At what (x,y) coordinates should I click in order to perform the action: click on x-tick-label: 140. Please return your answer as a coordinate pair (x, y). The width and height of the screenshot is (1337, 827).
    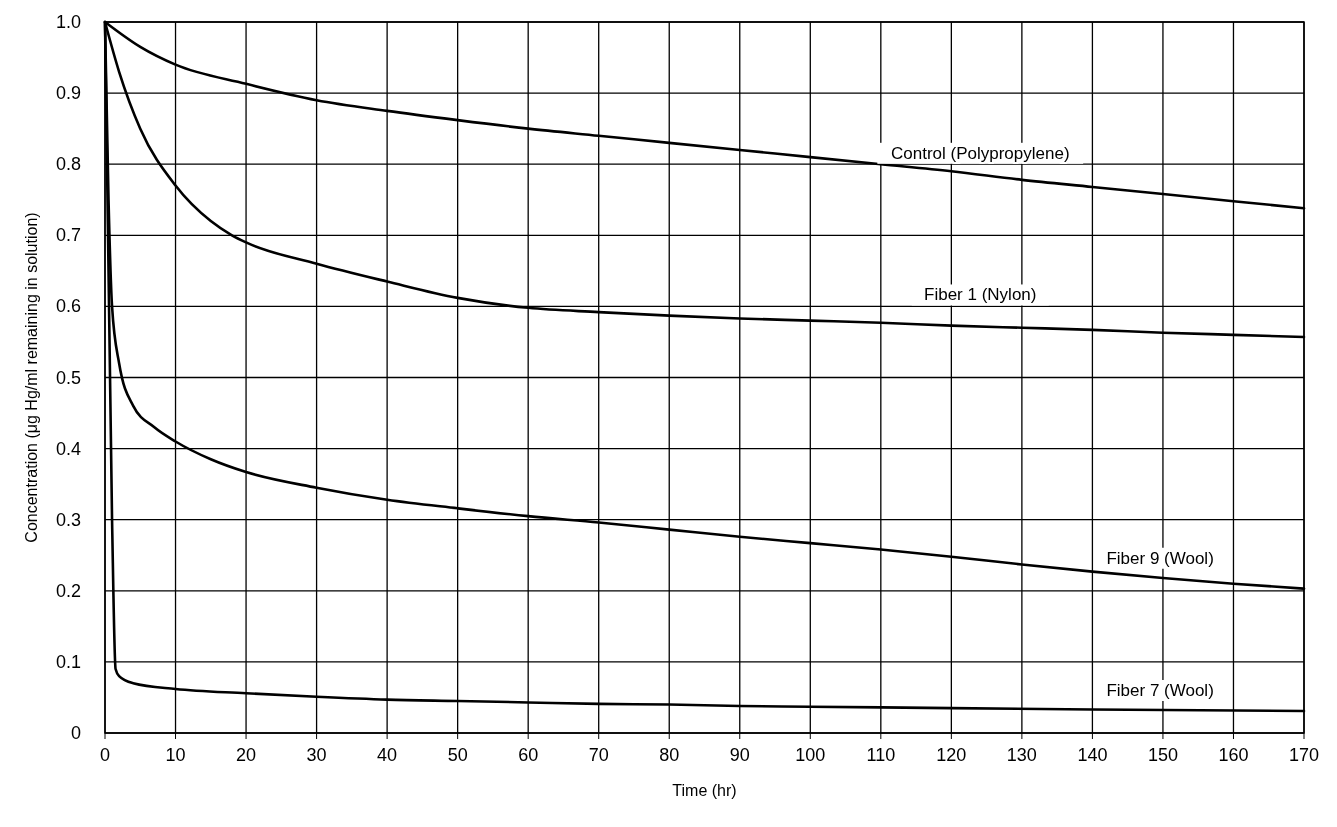
    Looking at the image, I should click on (1092, 755).